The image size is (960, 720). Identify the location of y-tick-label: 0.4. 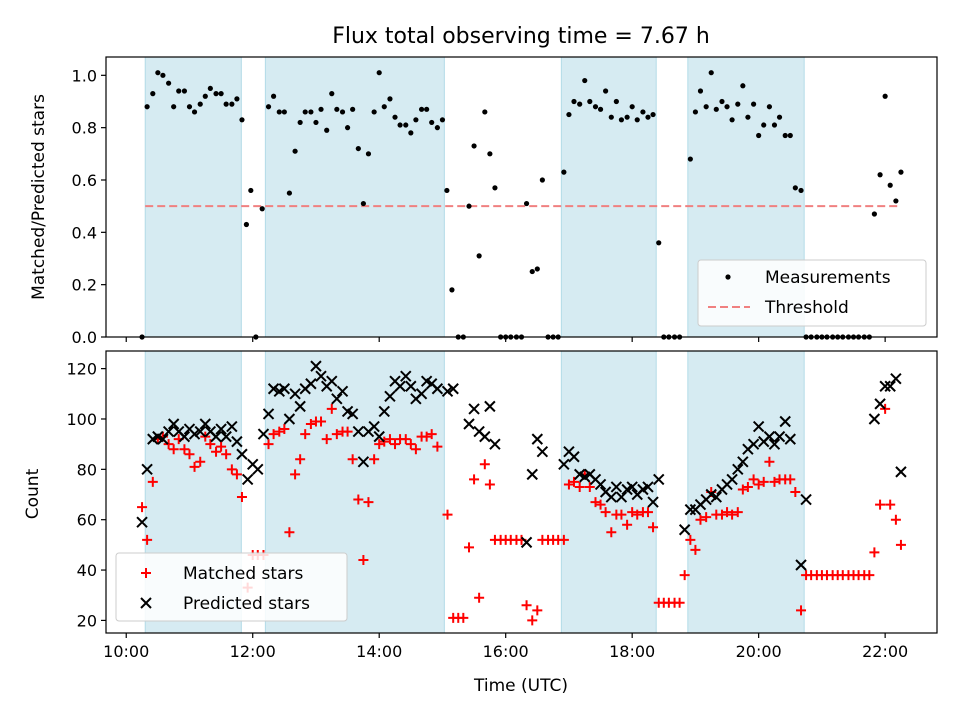
(84, 232).